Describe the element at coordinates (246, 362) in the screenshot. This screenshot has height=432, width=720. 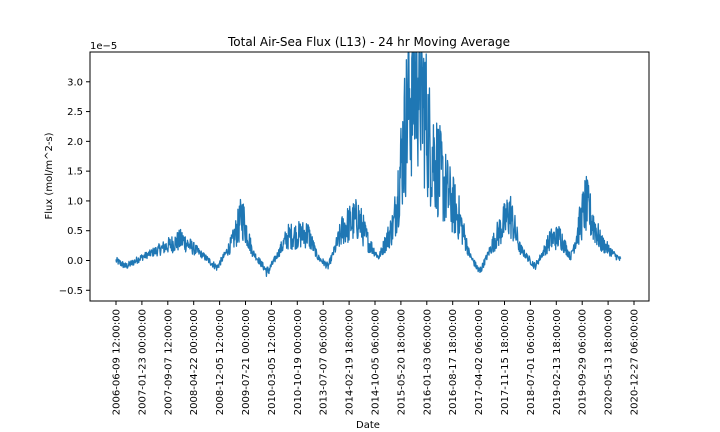
I see `x-tick-label: 2009-07-21 00:00:00` at that location.